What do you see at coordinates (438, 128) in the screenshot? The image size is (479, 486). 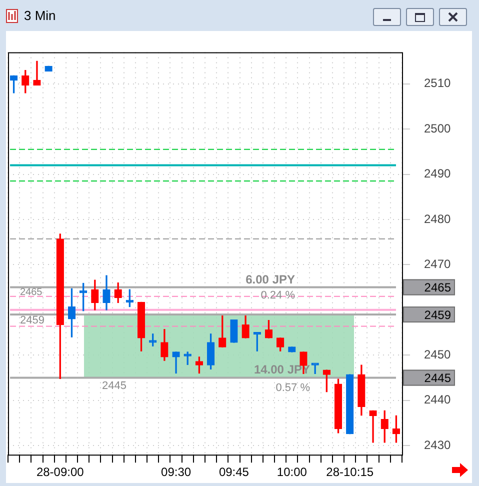 I see `y-tick-label: 2500` at bounding box center [438, 128].